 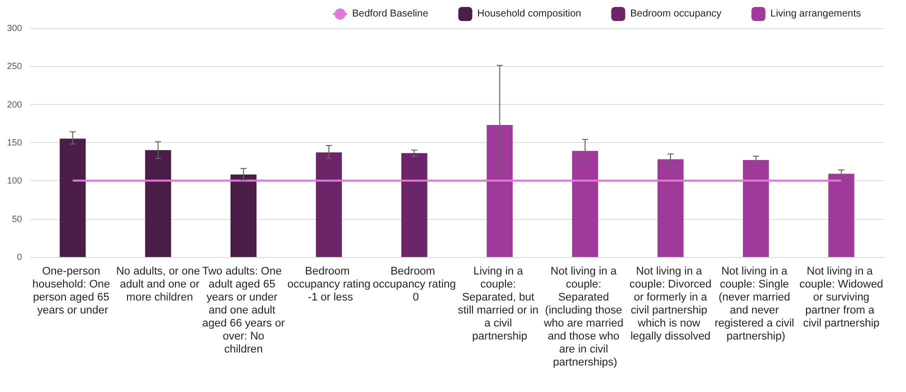 I want to click on y-tick-label: 100, so click(x=14, y=181).